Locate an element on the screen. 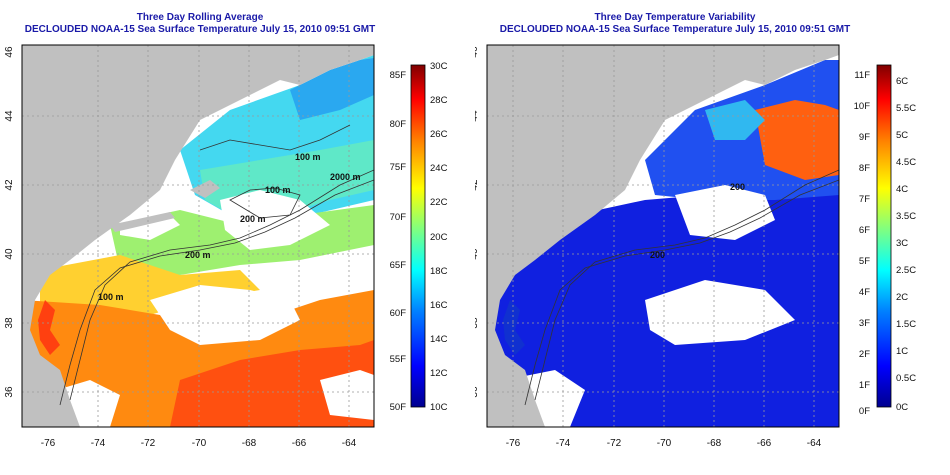  colorbar-f-label: 4F is located at coordinates (864, 292).